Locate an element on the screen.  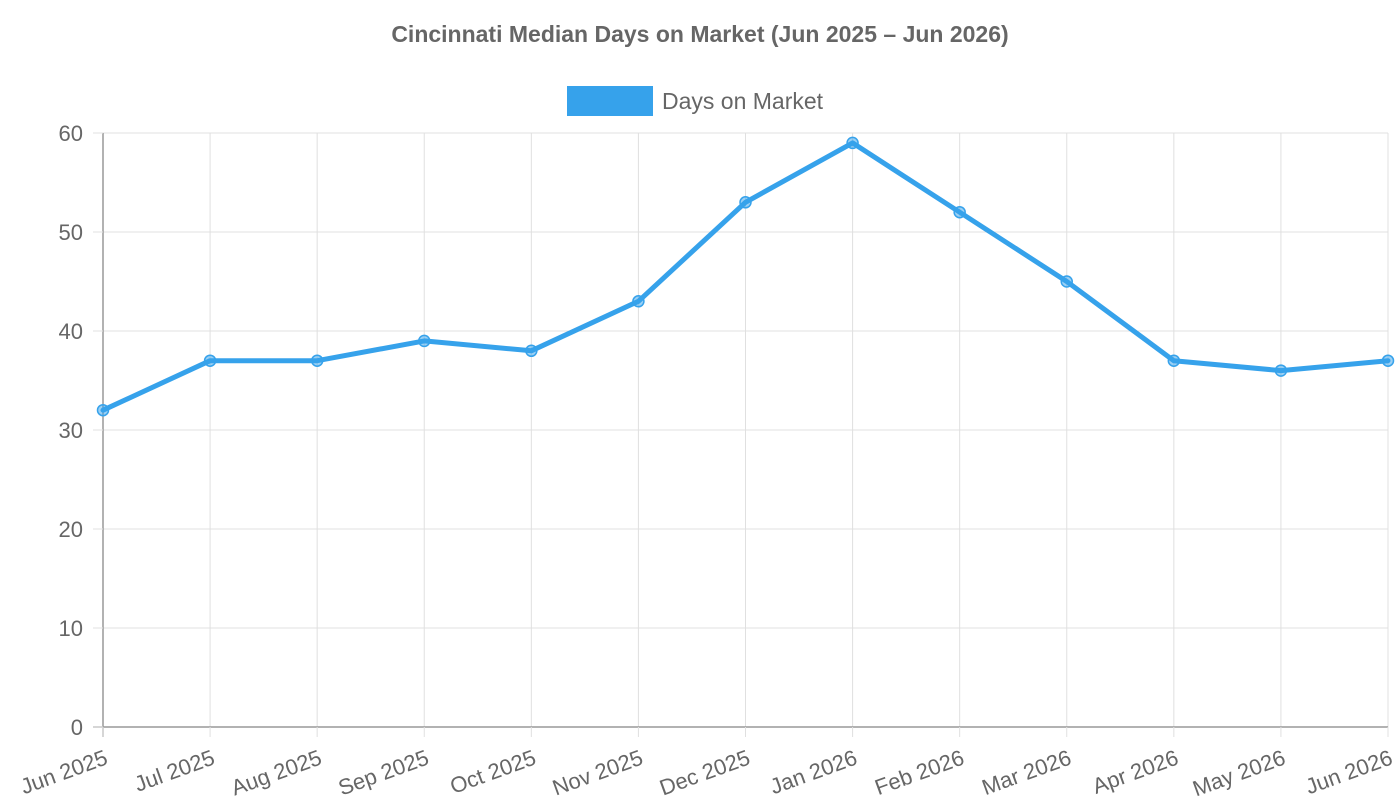
x-tick-label: Mar 2026 is located at coordinates (1027, 772).